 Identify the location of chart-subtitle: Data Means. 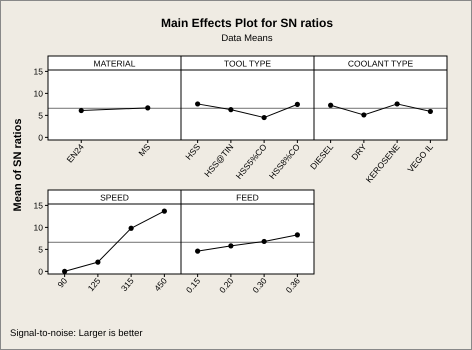
(247, 38).